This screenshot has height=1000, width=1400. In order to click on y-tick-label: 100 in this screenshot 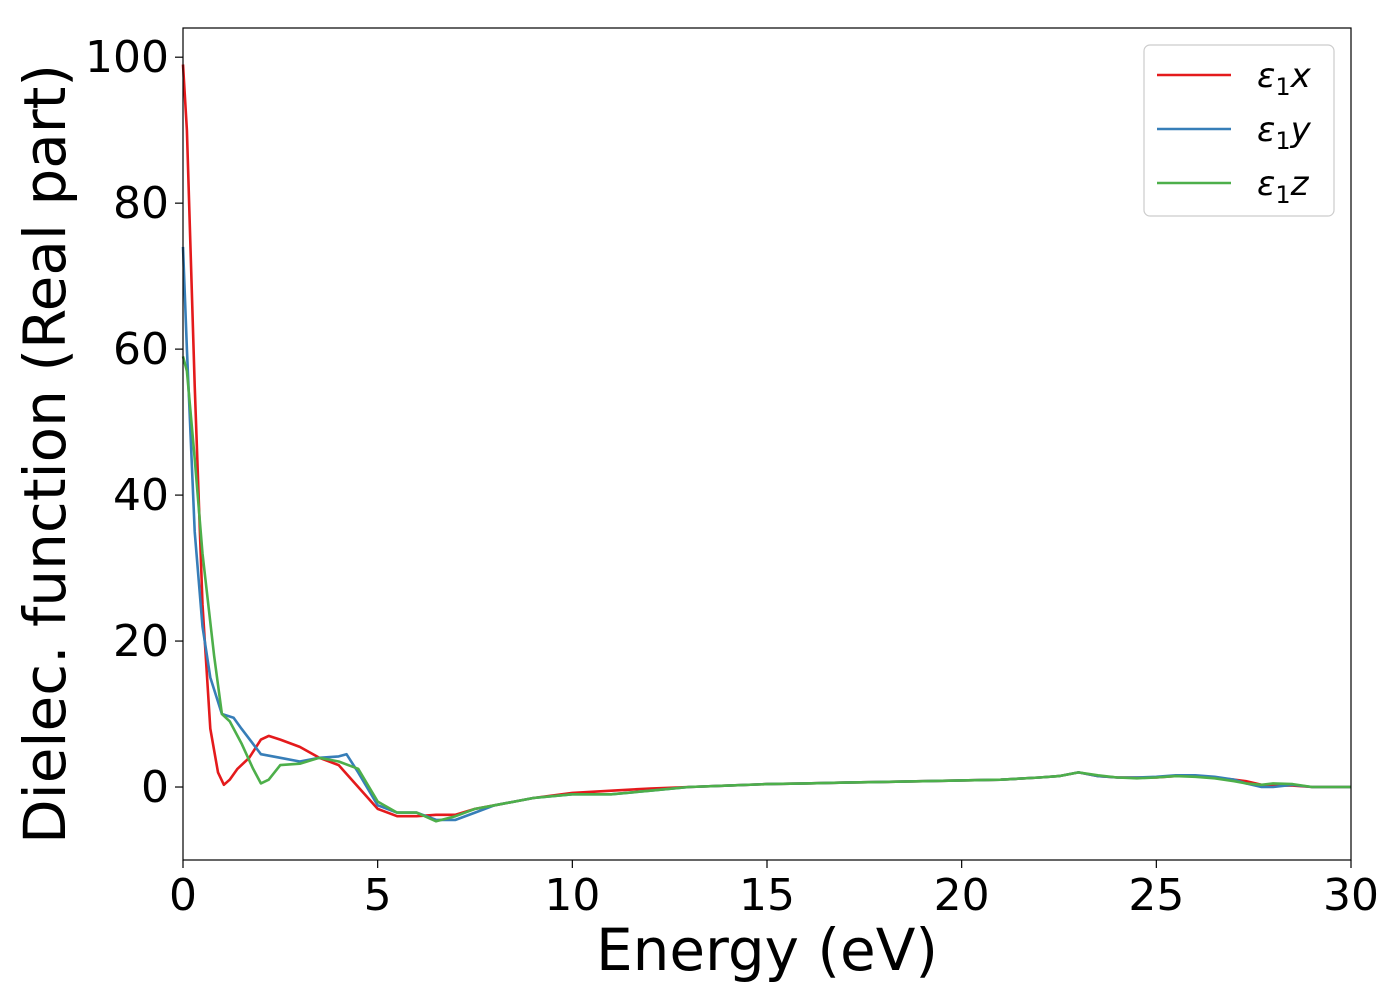, I will do `click(127, 57)`.